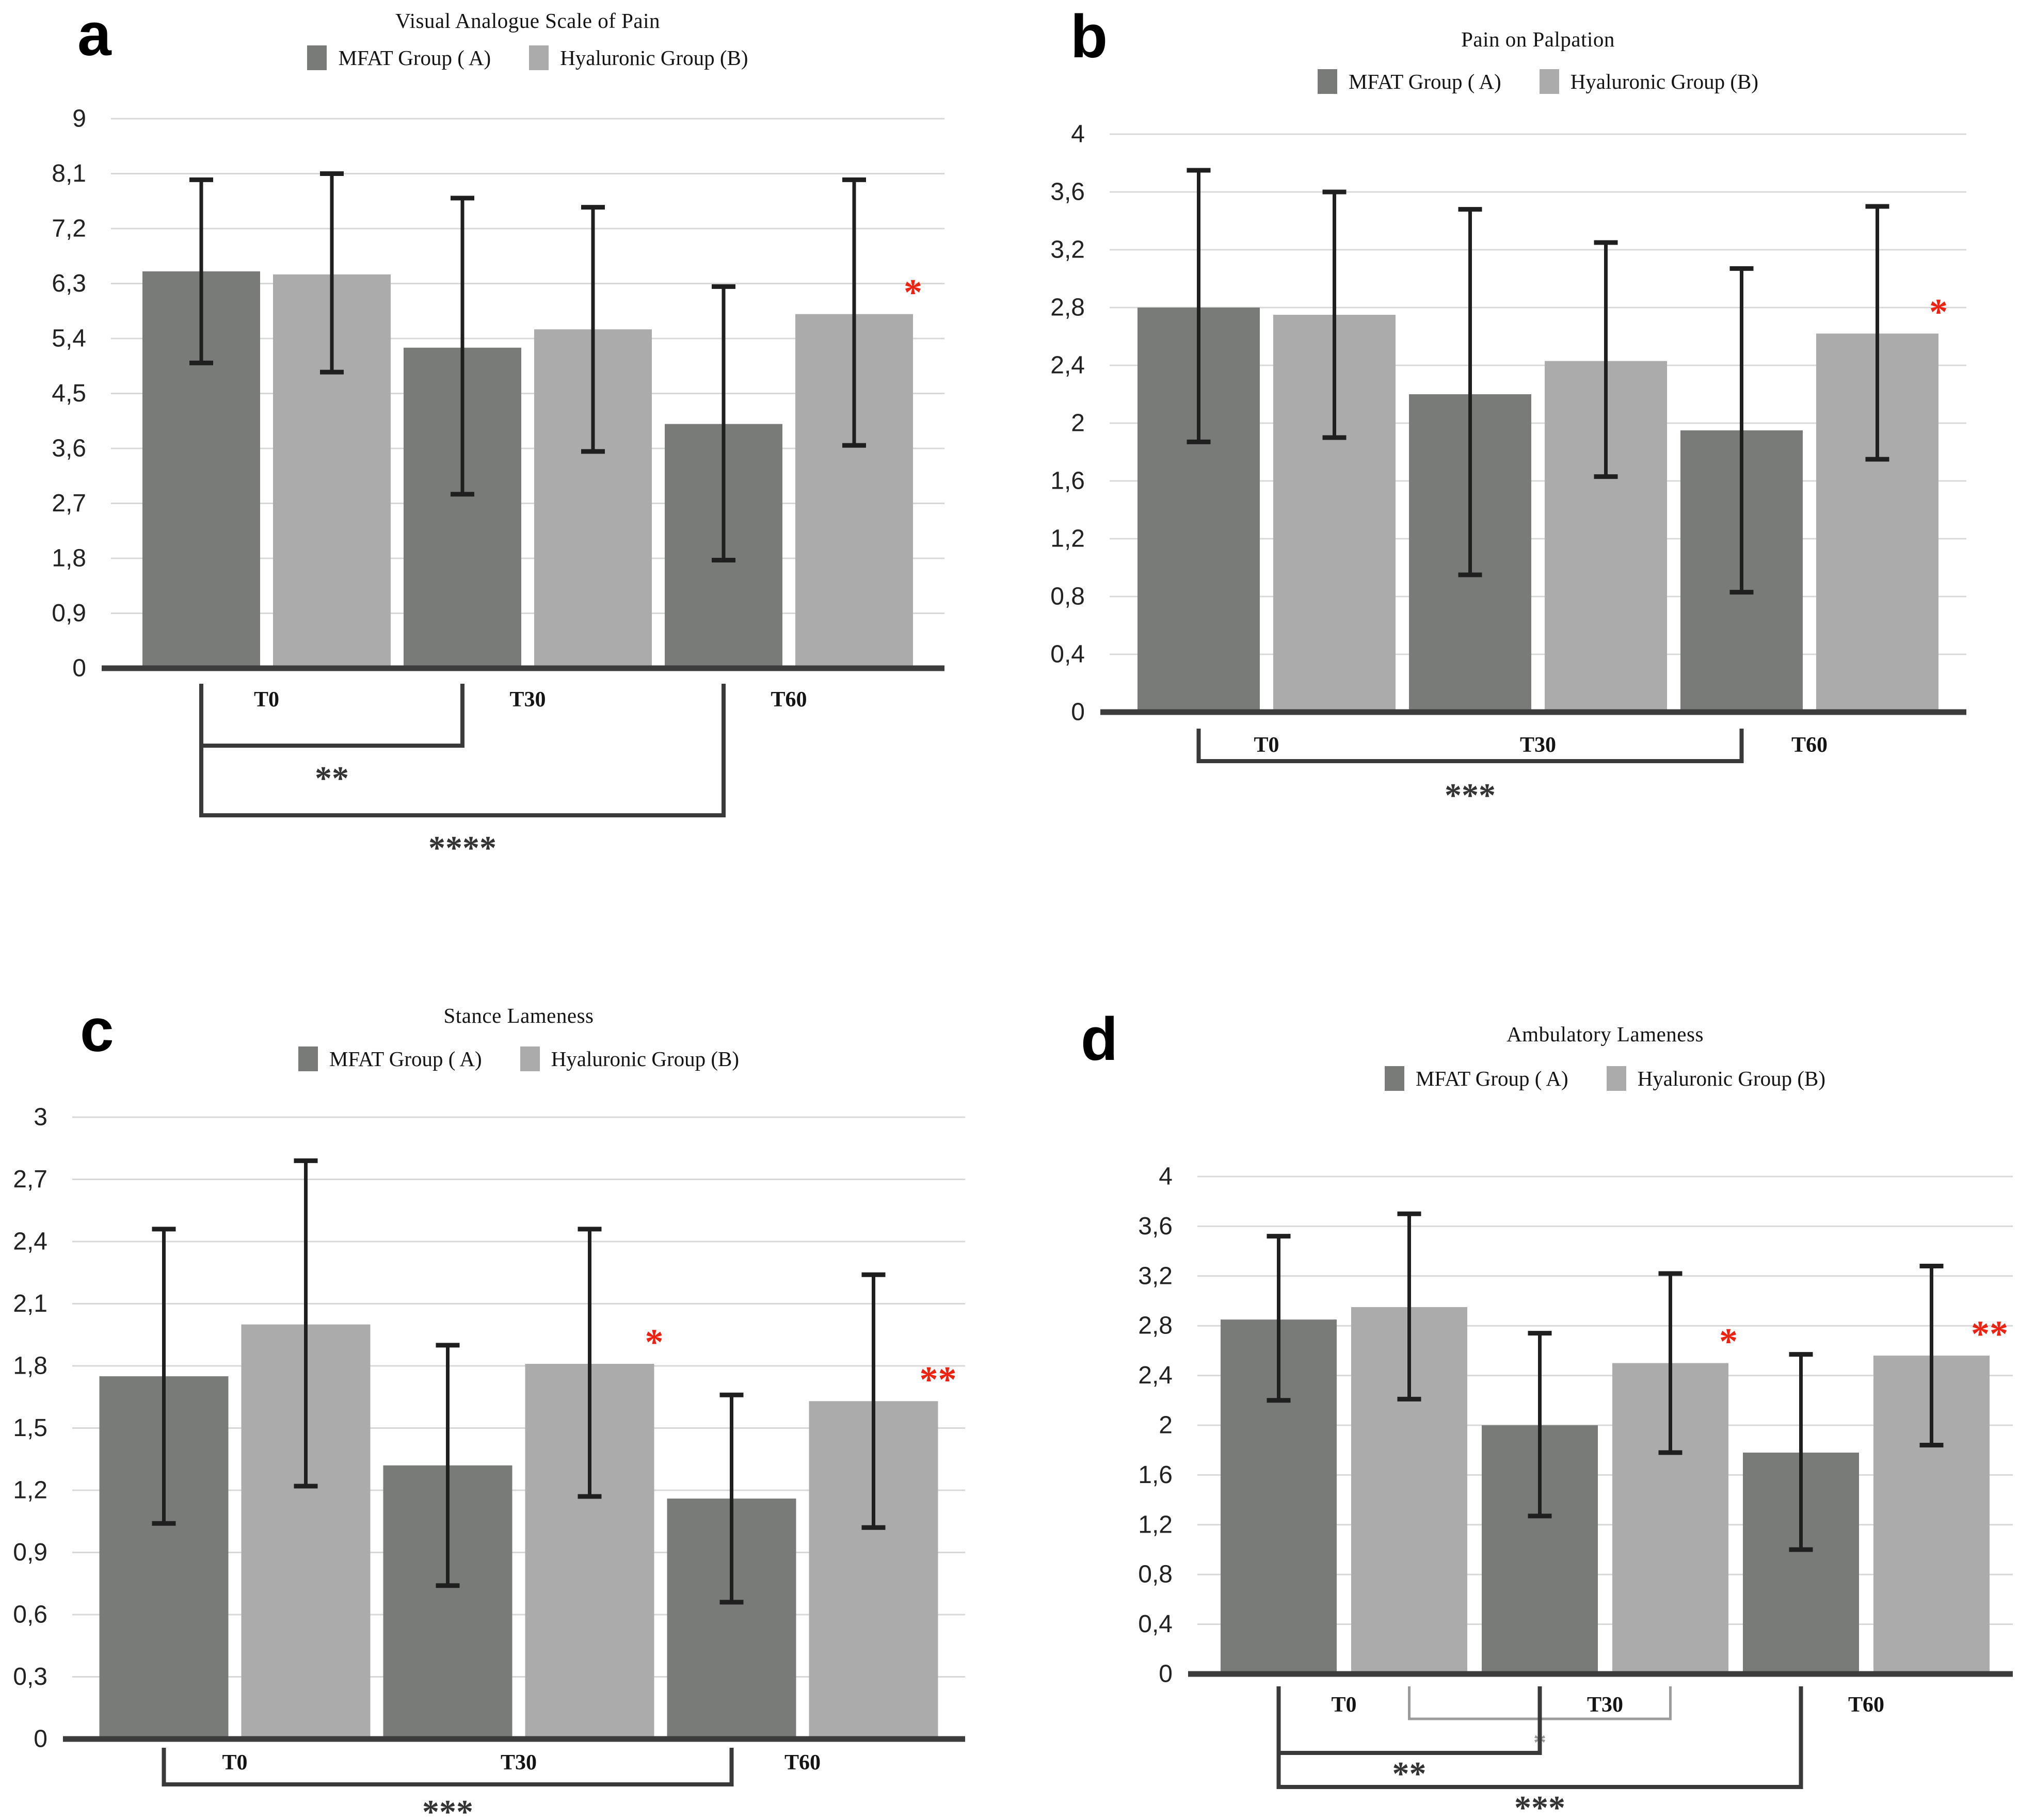 Image resolution: width=2019 pixels, height=1820 pixels. Describe the element at coordinates (1605, 1078) in the screenshot. I see `panel-d-legend: MFAT Group ( A) Hyaluronic Group (B)` at that location.